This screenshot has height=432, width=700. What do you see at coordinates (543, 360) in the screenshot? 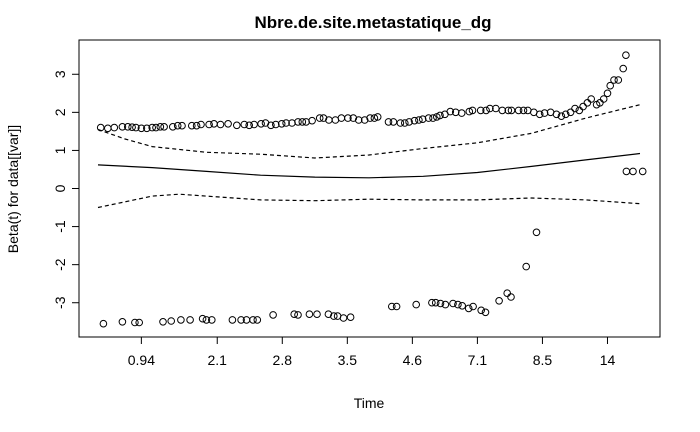
I see `x-tick-label: 8.5` at bounding box center [543, 360].